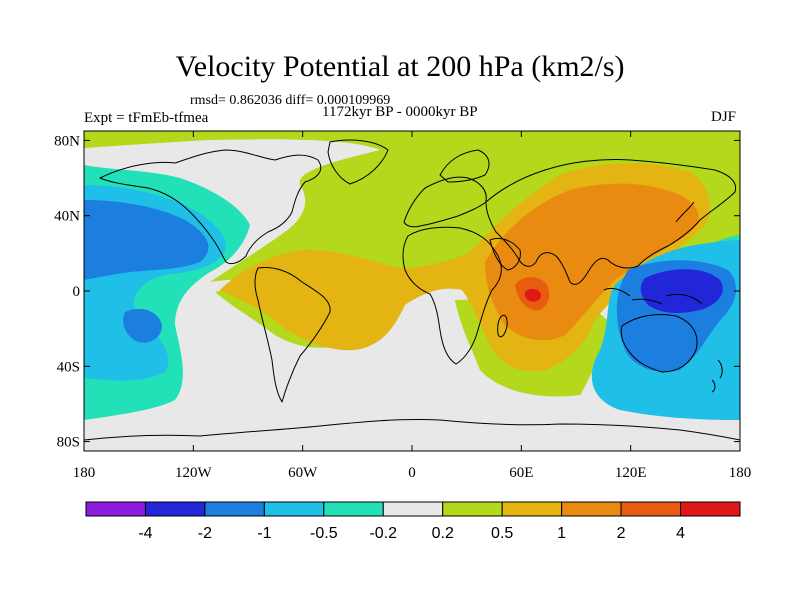 Image resolution: width=800 pixels, height=600 pixels. What do you see at coordinates (292, 335) in the screenshot?
I see `coast-south-america` at bounding box center [292, 335].